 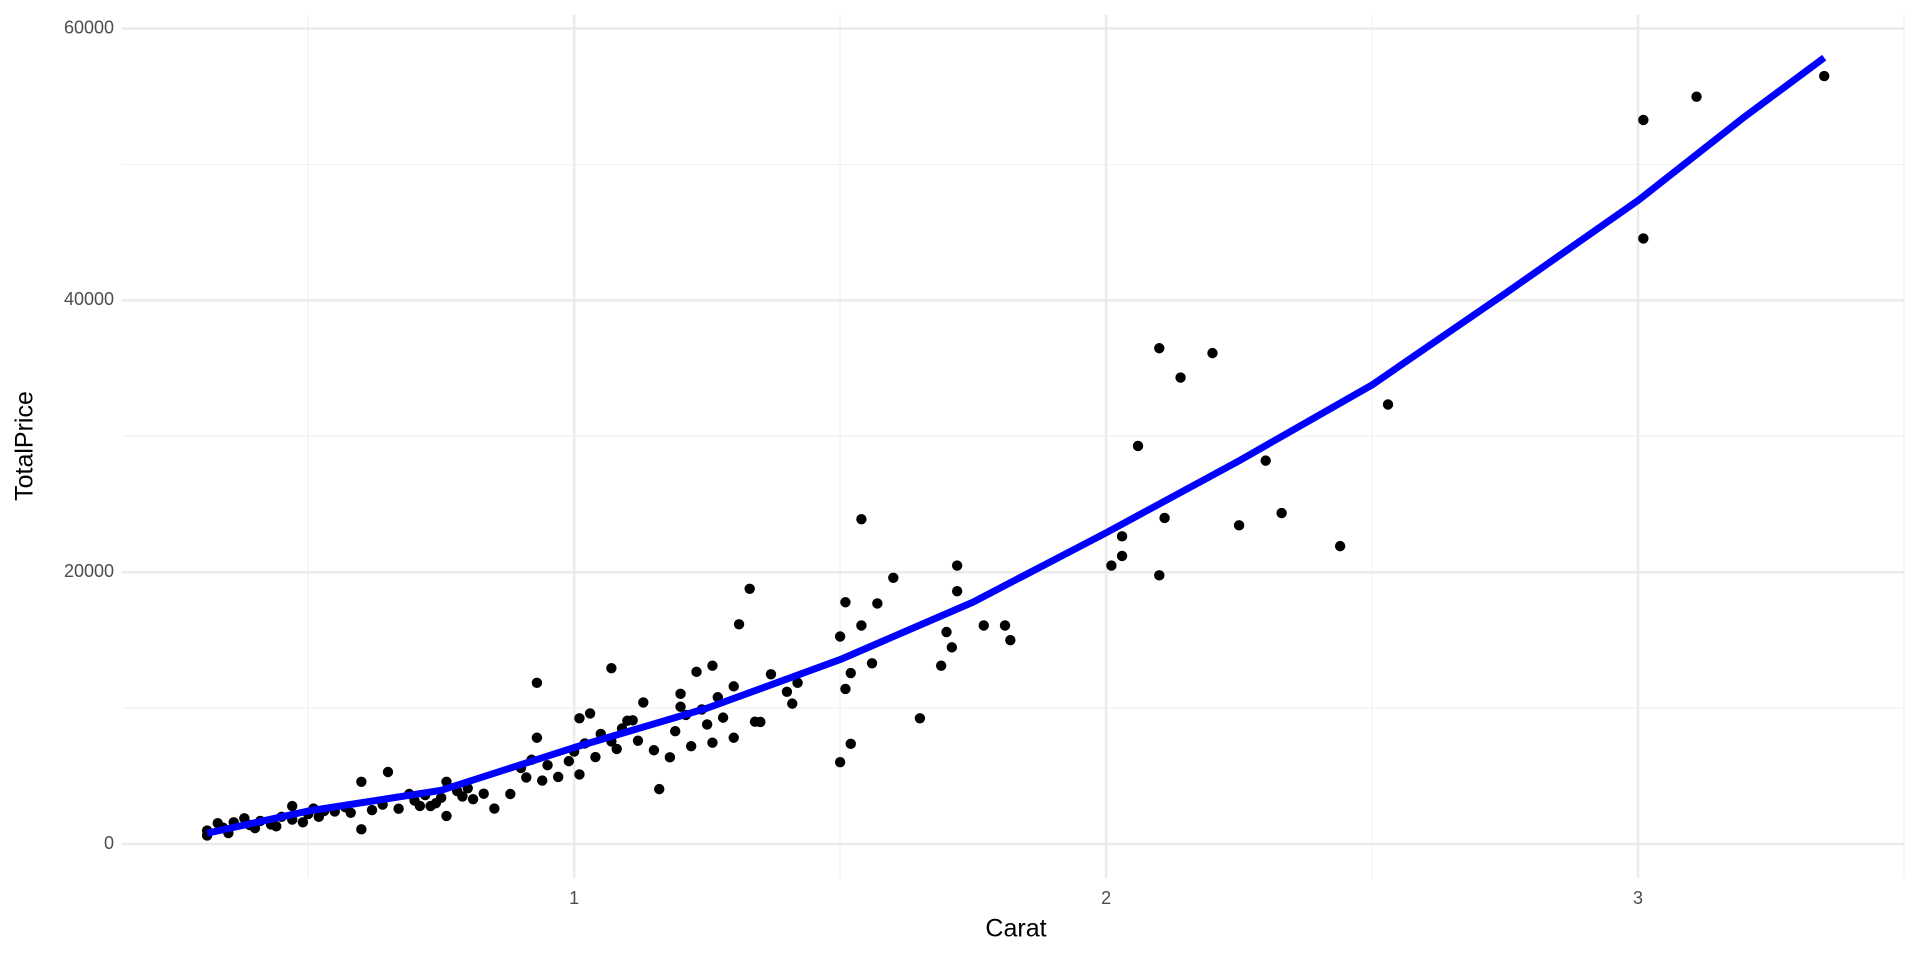 I want to click on y-tick-label: 0, so click(x=109, y=843).